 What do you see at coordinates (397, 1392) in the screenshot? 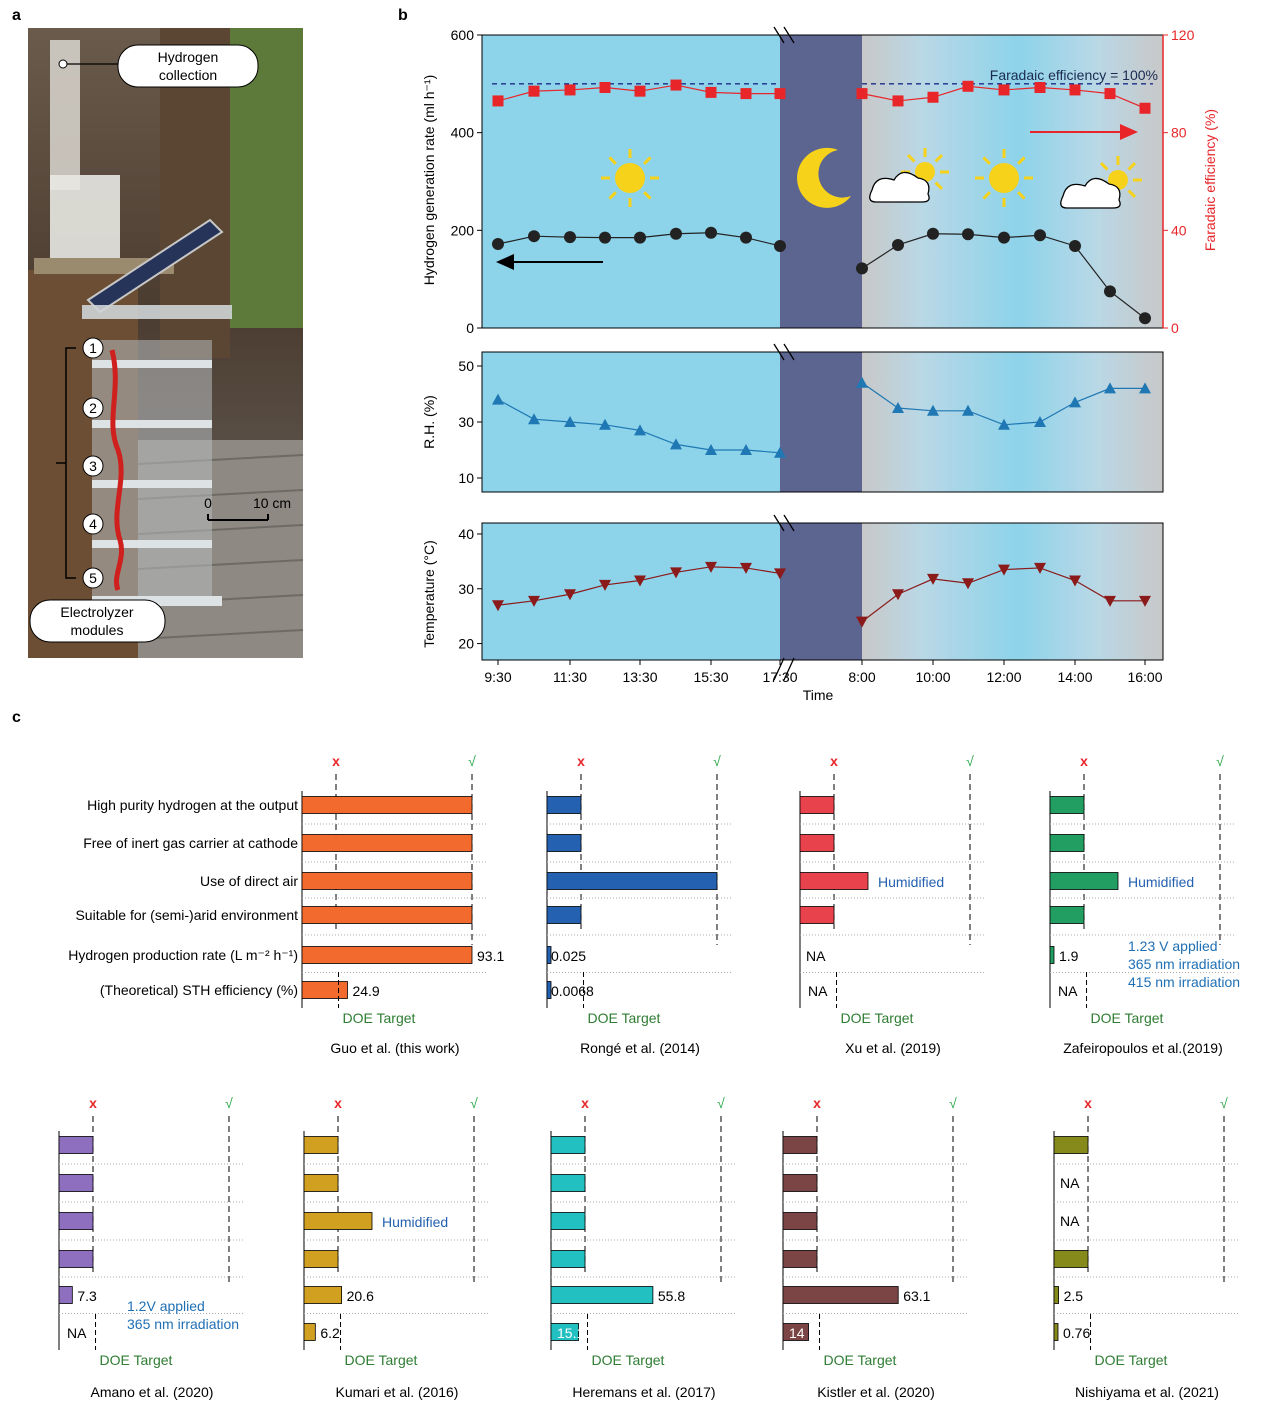
I see `study-name: Kumari et al. (2016)` at bounding box center [397, 1392].